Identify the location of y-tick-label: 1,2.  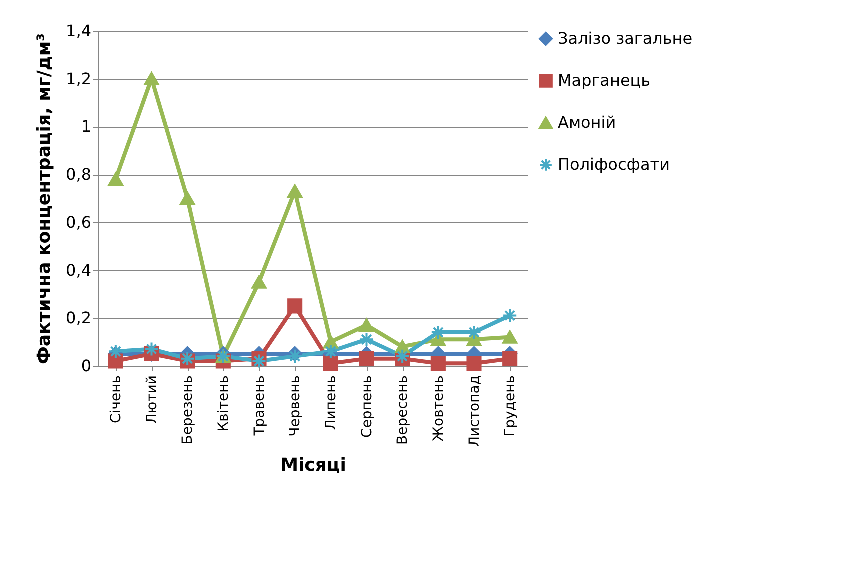
(79, 78).